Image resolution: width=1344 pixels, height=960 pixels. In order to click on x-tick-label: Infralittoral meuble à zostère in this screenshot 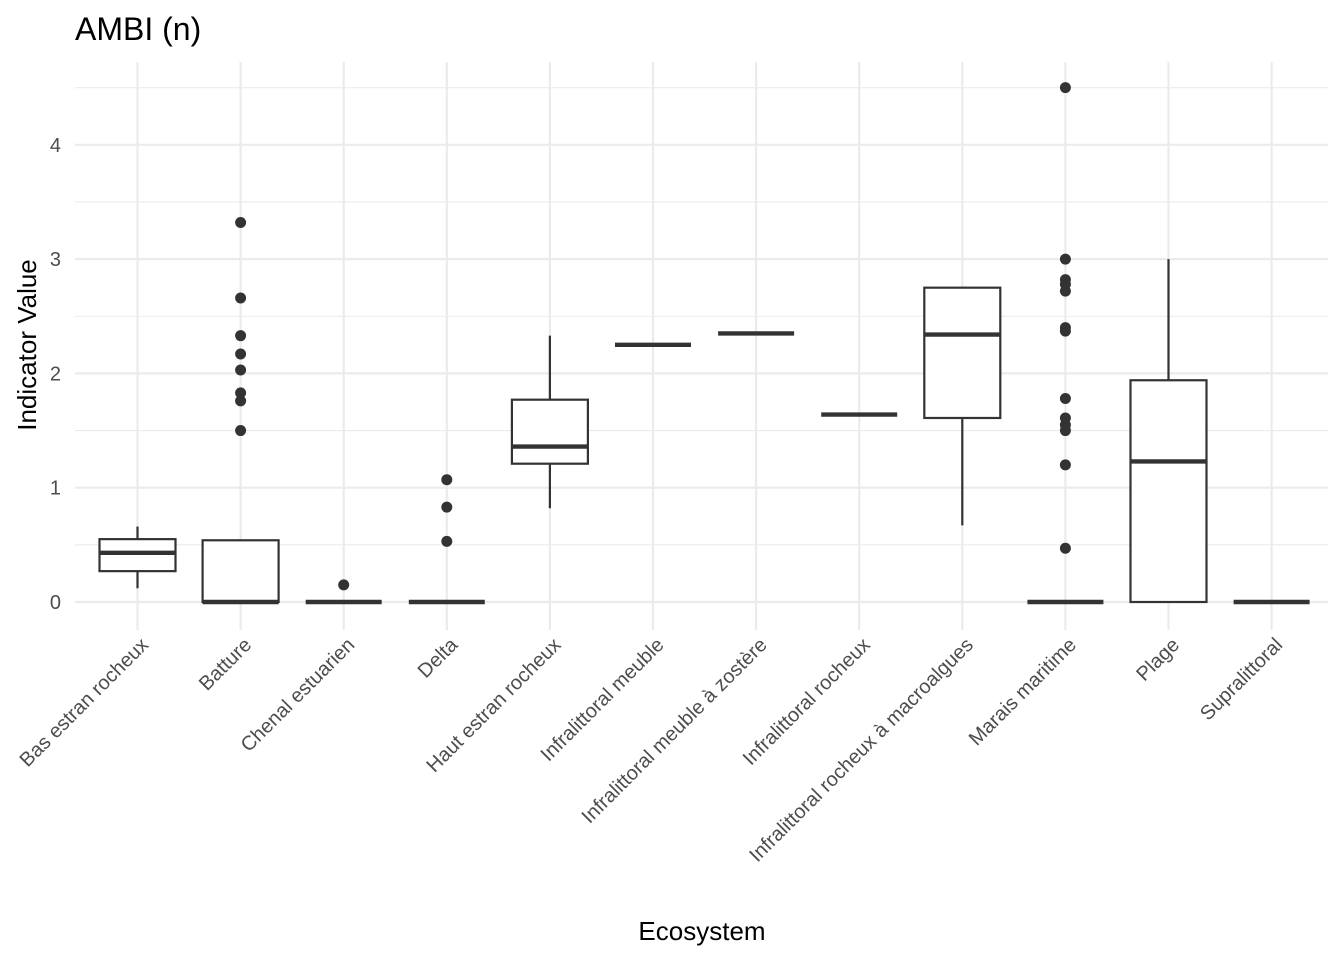, I will do `click(675, 731)`.